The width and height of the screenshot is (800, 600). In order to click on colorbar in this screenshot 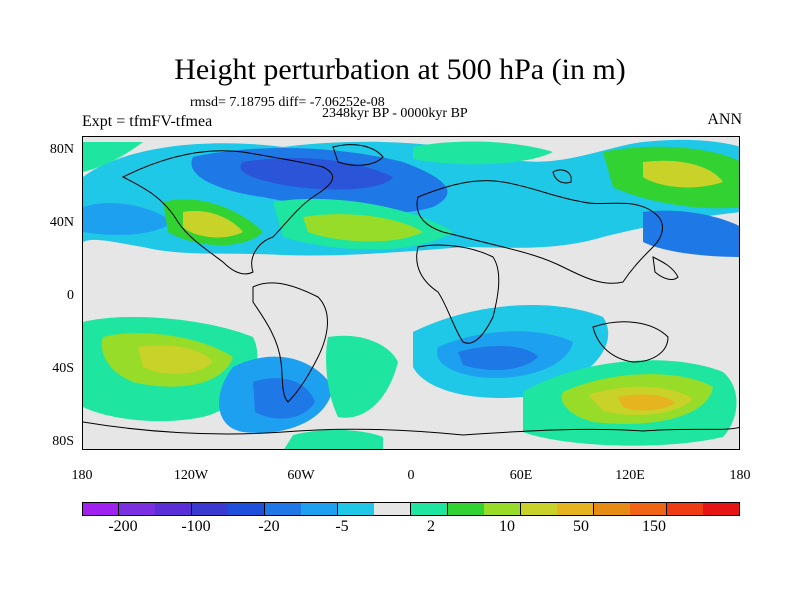, I will do `click(411, 509)`.